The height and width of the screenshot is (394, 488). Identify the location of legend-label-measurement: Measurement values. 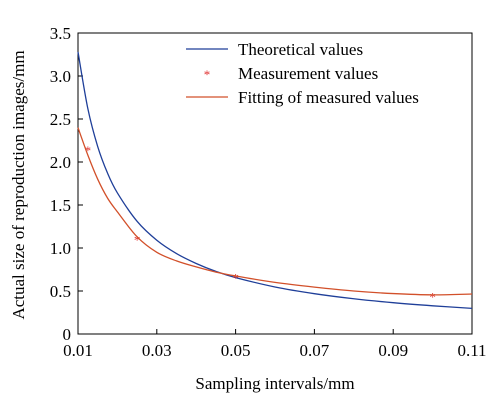
(308, 73).